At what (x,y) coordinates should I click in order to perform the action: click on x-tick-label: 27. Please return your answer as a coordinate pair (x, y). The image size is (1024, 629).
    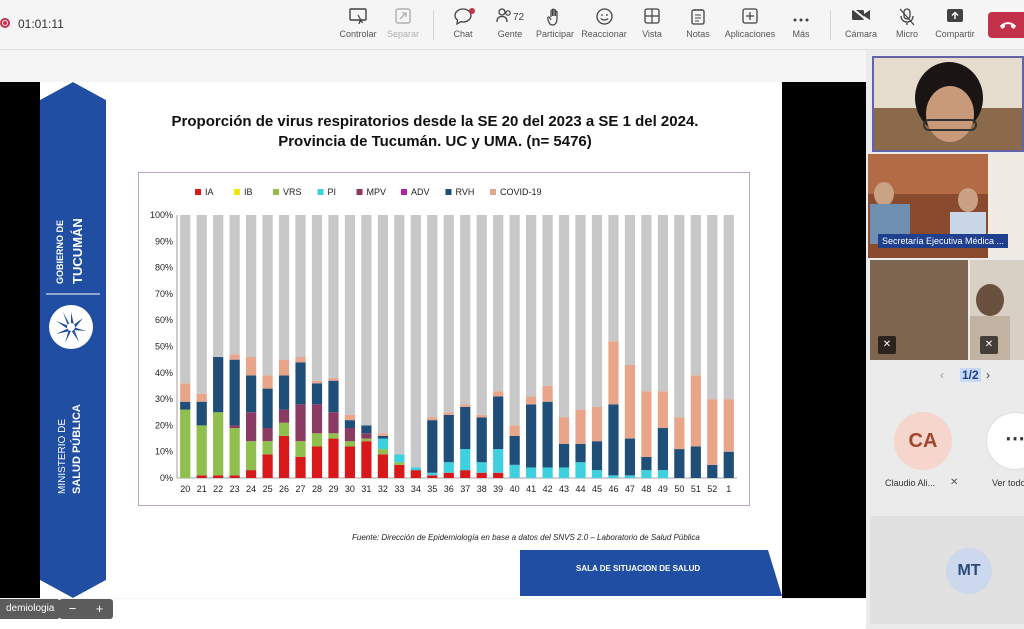
    Looking at the image, I should click on (301, 489).